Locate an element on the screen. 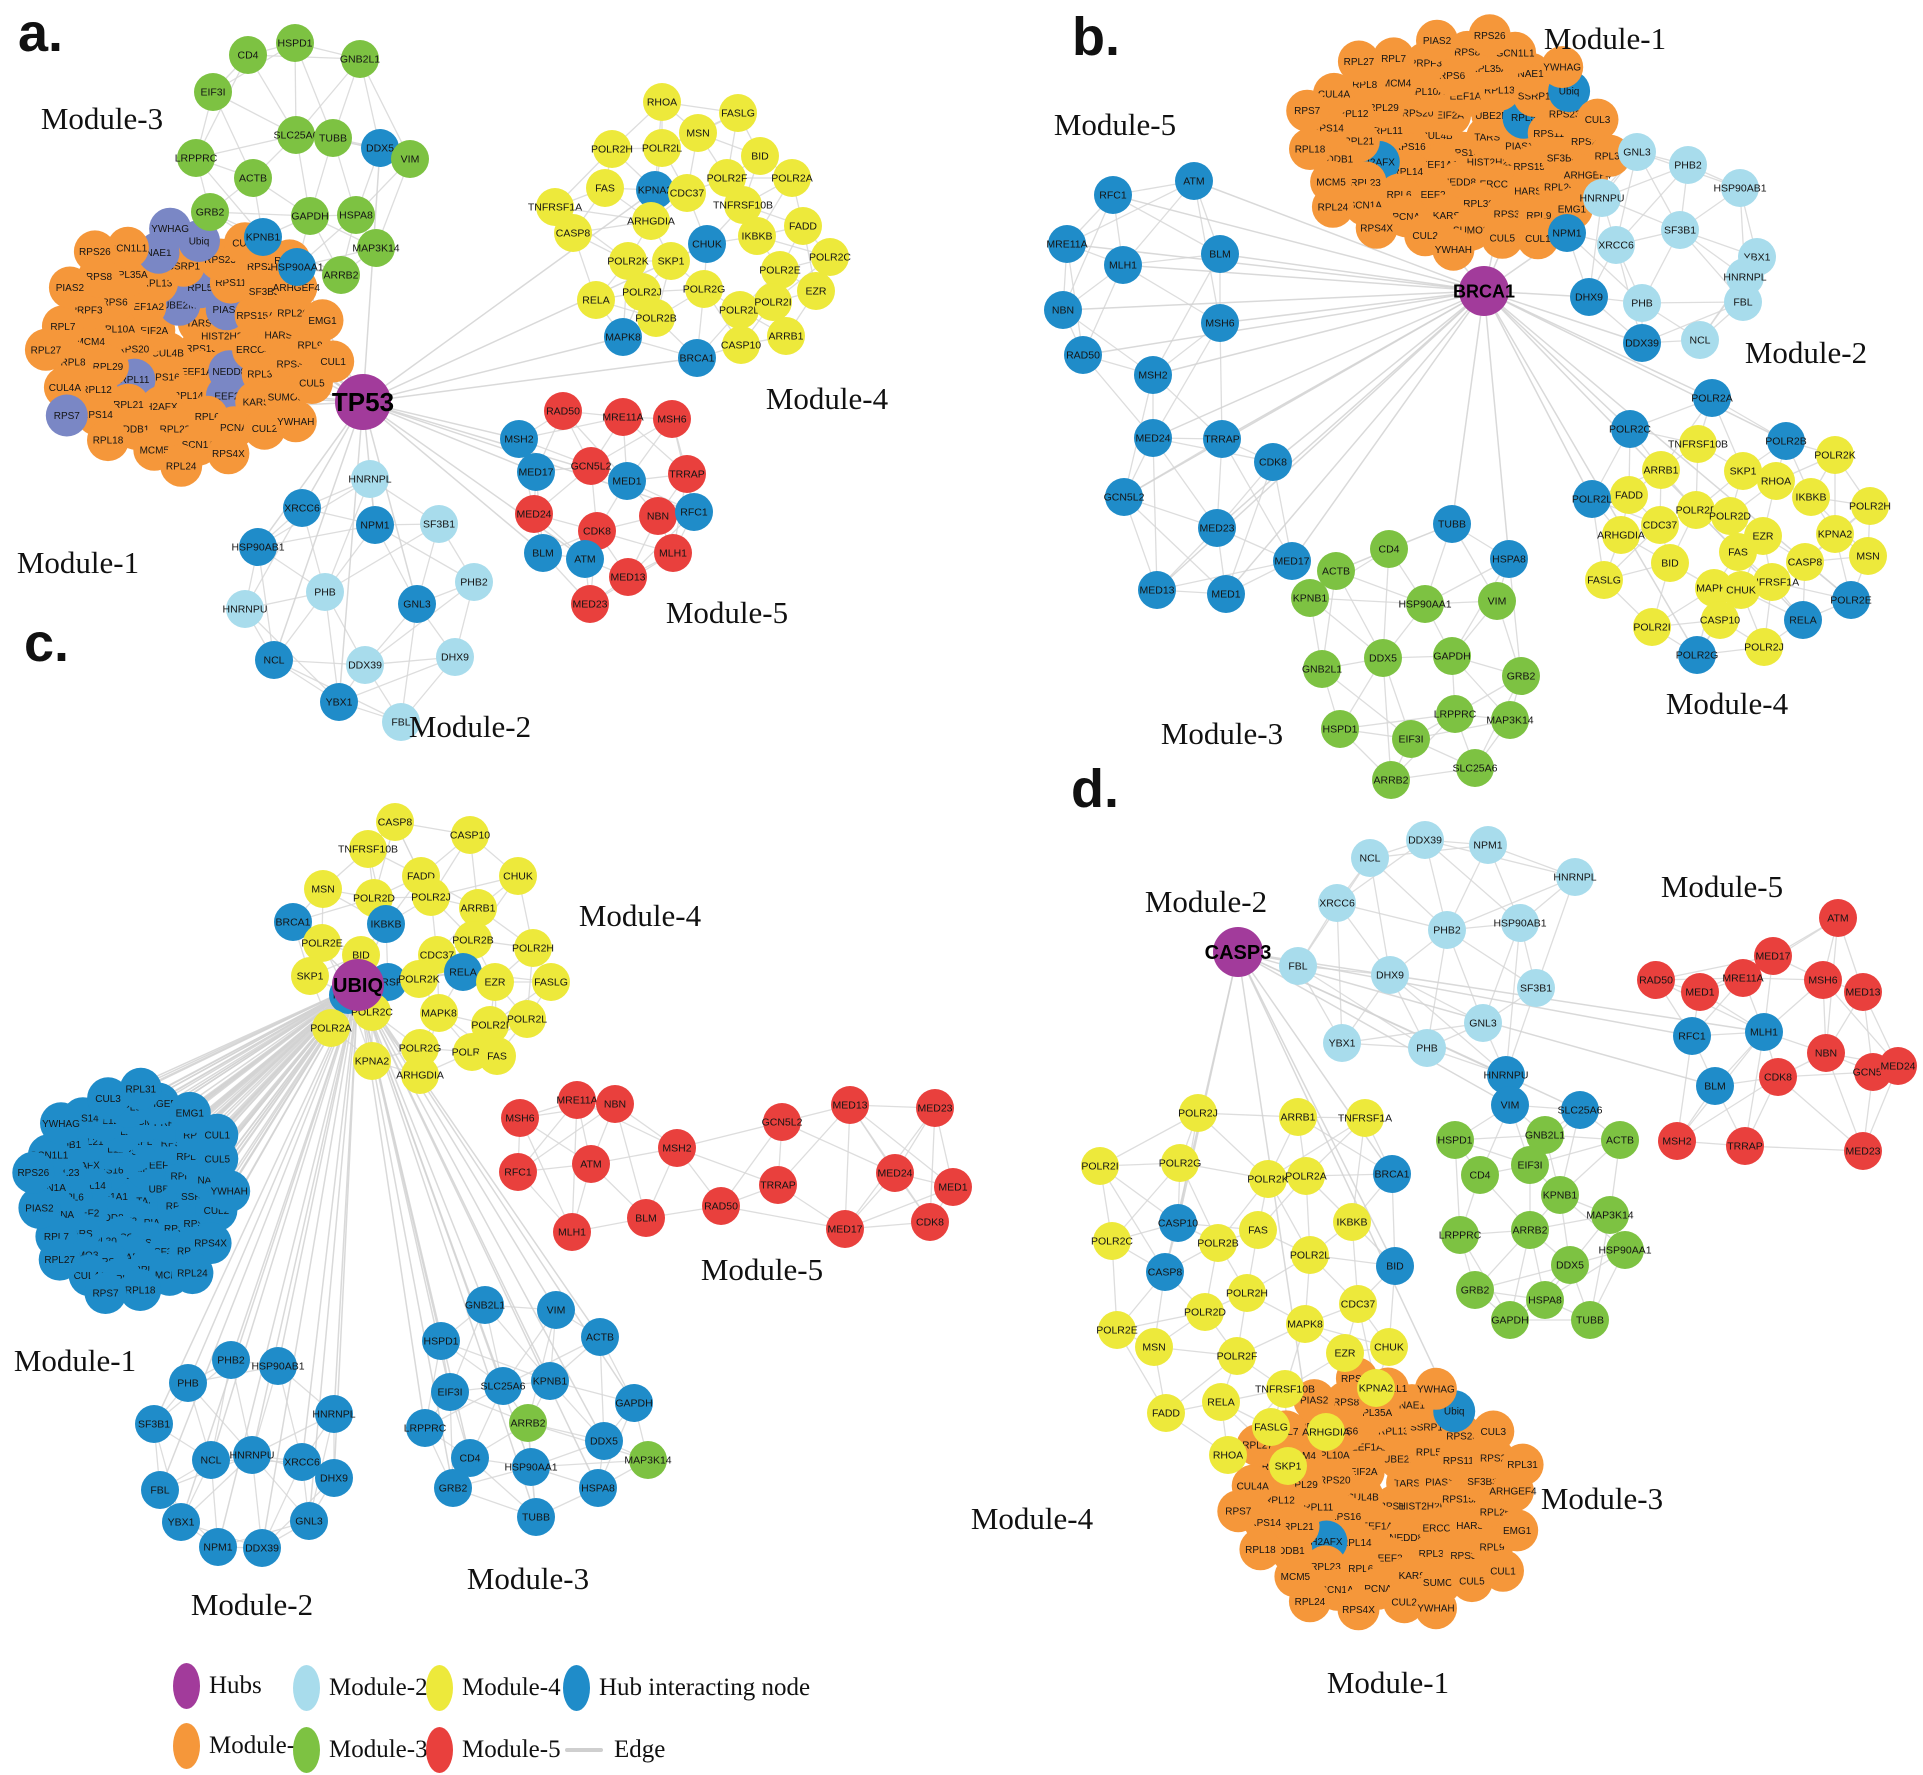 The image size is (1923, 1775). node-label: NCL is located at coordinates (273, 661).